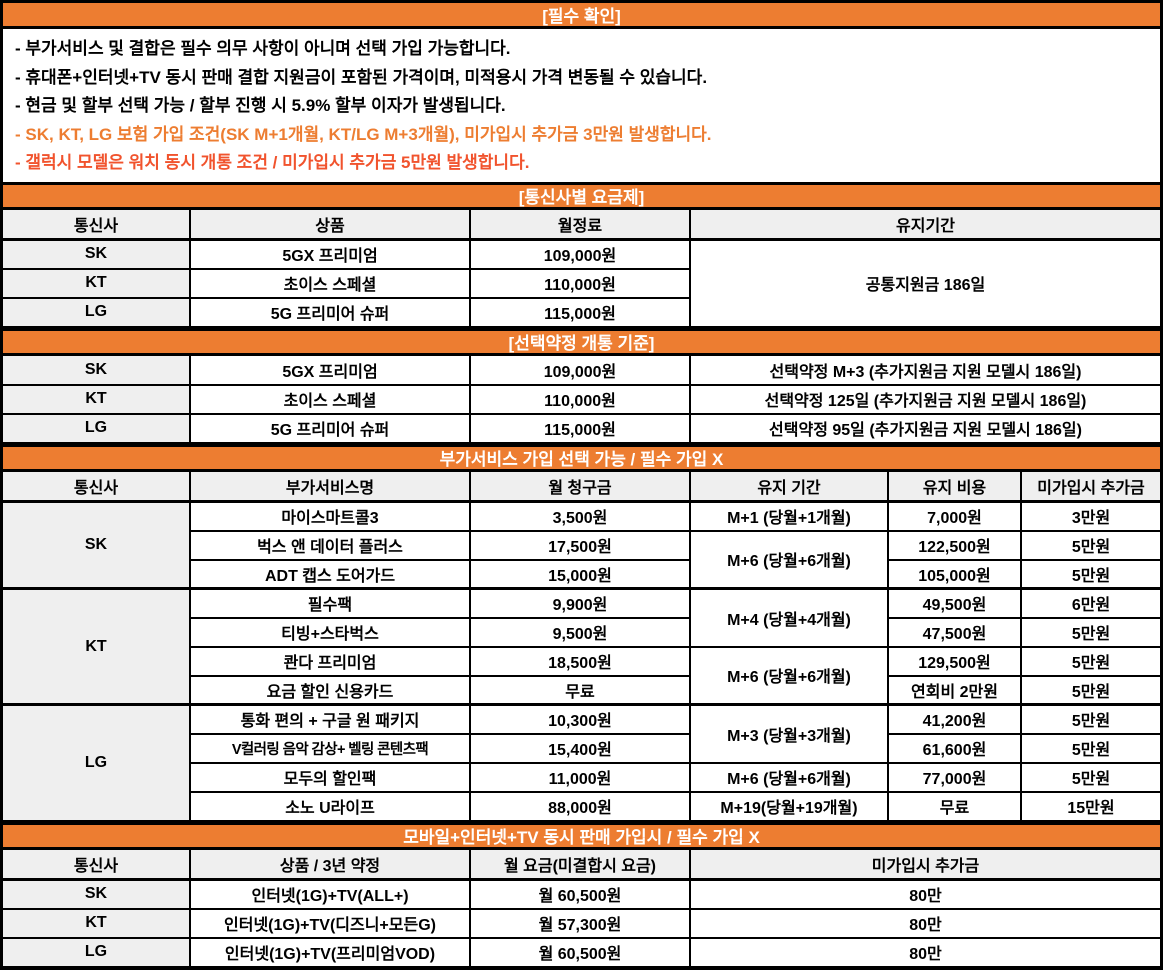  Describe the element at coordinates (581, 837) in the screenshot. I see `banner-title: 모바일+인터넷+TV 동시 판매 가입시 / 필수 가입 X` at that location.